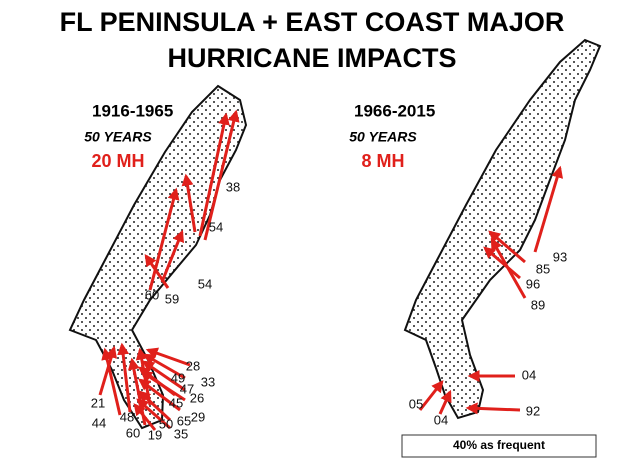 The height and width of the screenshot is (468, 624). I want to click on year-label: 65, so click(184, 420).